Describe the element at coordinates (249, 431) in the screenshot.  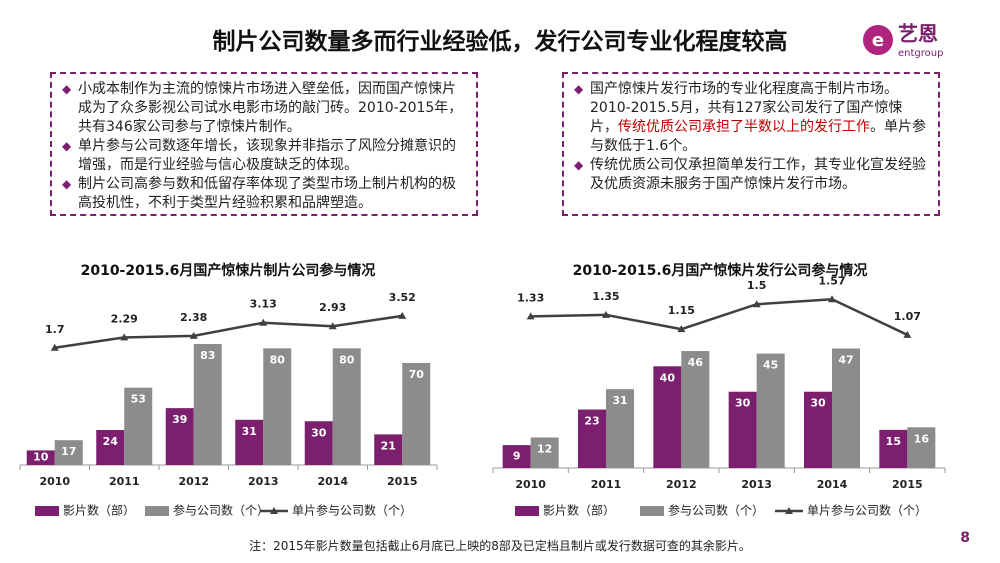
I see `bar-label: 31` at that location.